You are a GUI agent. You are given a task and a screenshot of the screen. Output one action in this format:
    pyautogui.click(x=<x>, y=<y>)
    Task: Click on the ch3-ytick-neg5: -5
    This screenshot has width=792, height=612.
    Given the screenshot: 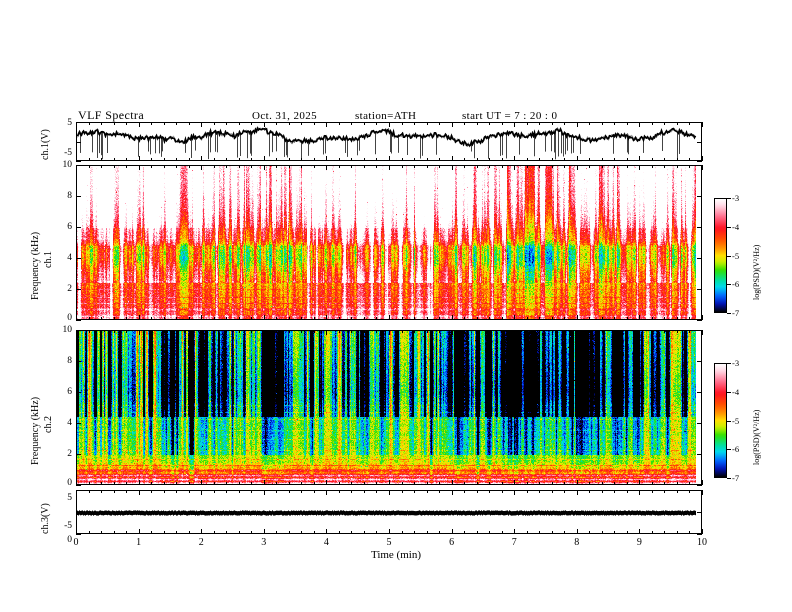 What is the action you would take?
    pyautogui.click(x=68, y=526)
    